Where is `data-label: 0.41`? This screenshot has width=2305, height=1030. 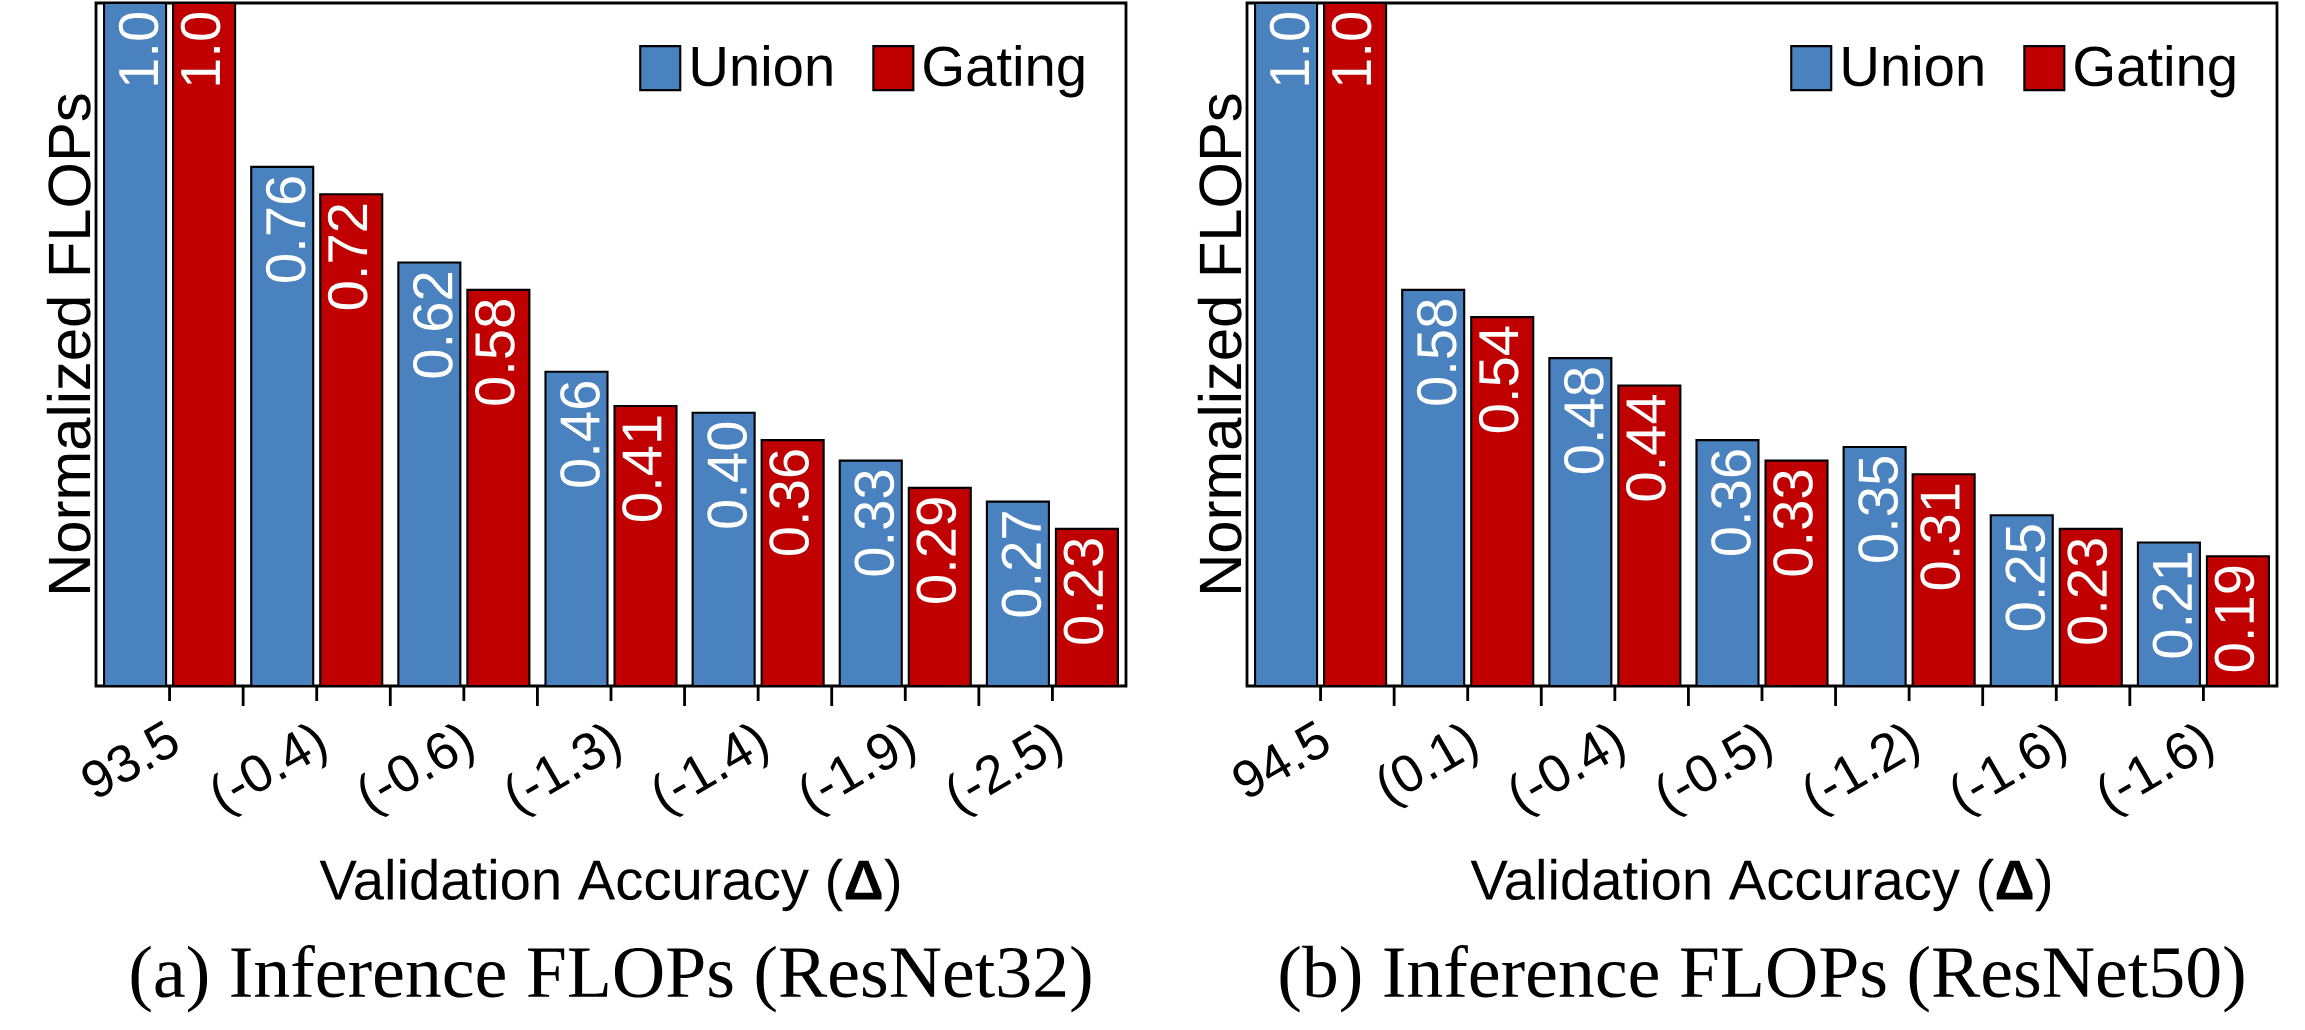
data-label: 0.41 is located at coordinates (642, 468).